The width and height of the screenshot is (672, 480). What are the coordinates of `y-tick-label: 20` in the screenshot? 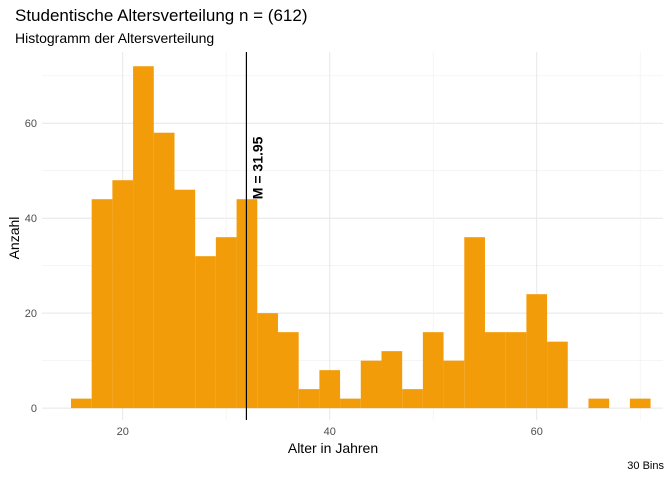 It's located at (31, 314).